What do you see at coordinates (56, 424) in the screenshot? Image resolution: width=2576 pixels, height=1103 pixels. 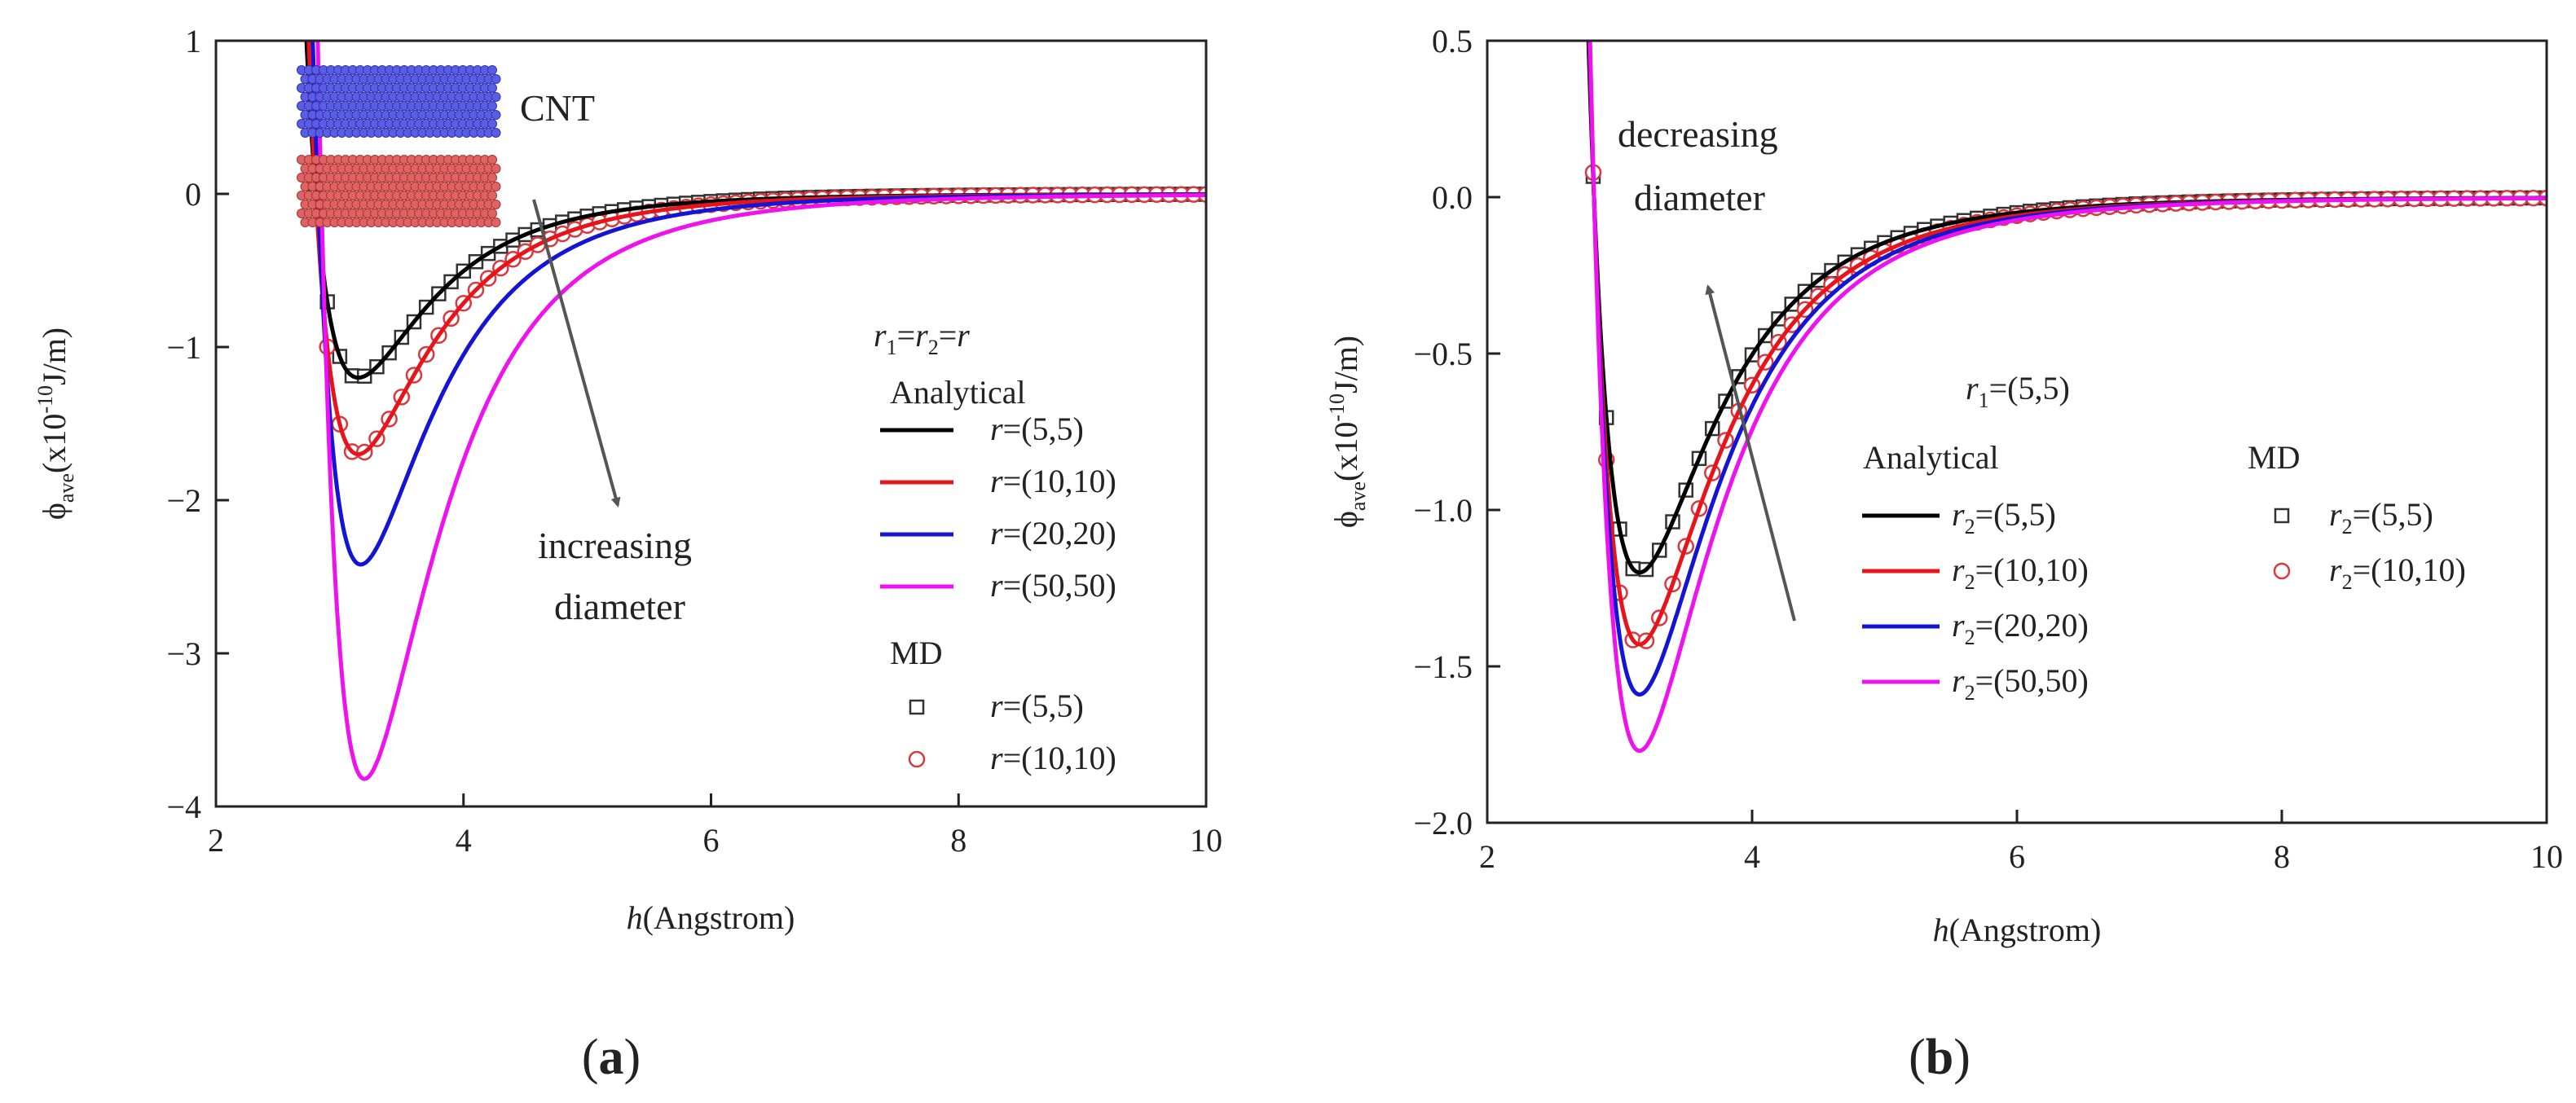 I see `chart-a-ylabel: ϕave(x10-10J/m)` at bounding box center [56, 424].